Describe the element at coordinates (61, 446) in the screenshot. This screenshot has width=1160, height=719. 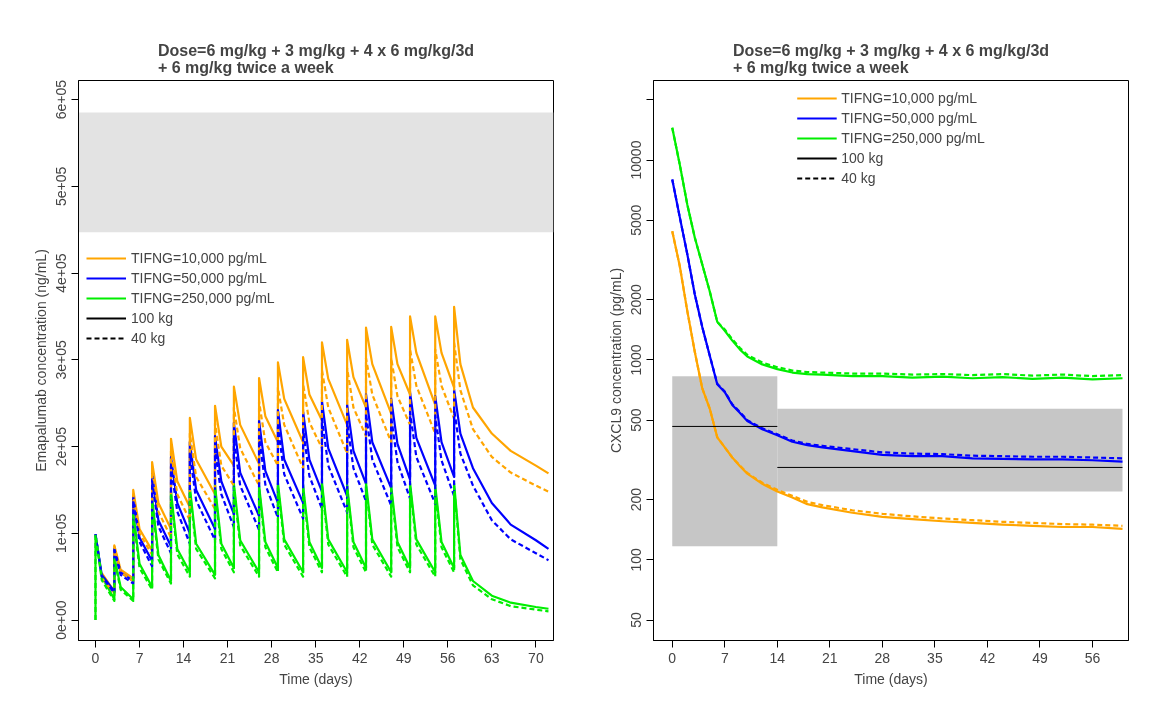
I see `y-tick-label: 2e+05` at that location.